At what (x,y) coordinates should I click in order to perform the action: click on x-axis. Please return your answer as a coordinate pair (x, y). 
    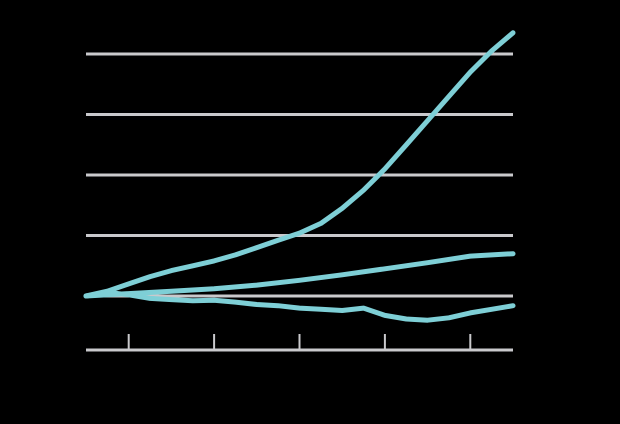
    Looking at the image, I should click on (299, 343).